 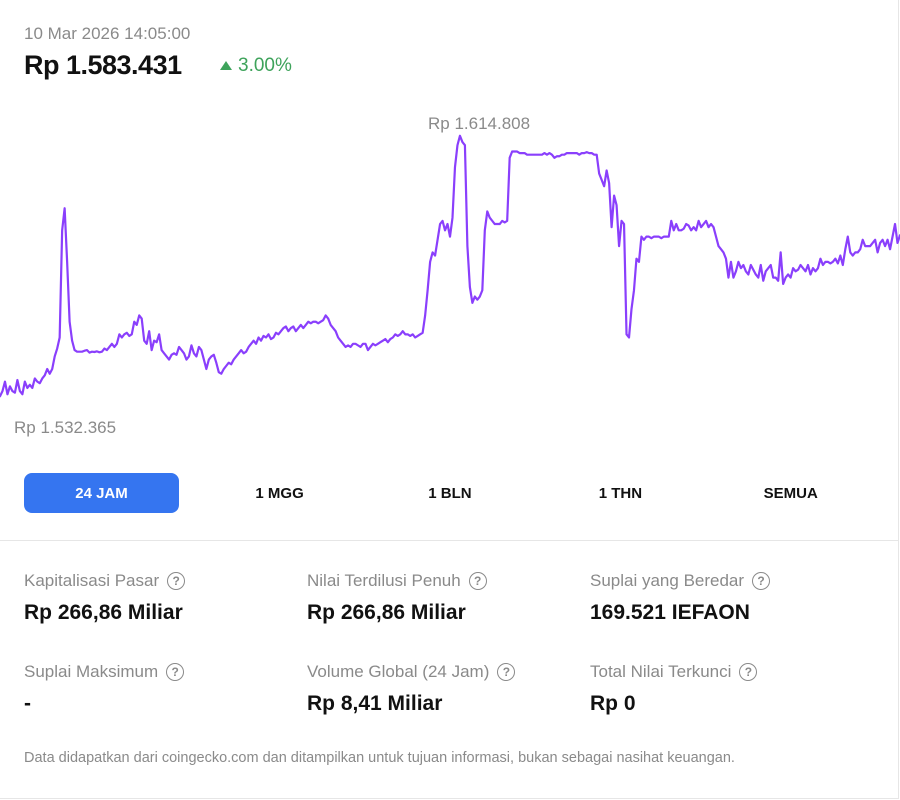 I want to click on market-cap-label: Kapitalisasi Pasar, so click(x=92, y=580).